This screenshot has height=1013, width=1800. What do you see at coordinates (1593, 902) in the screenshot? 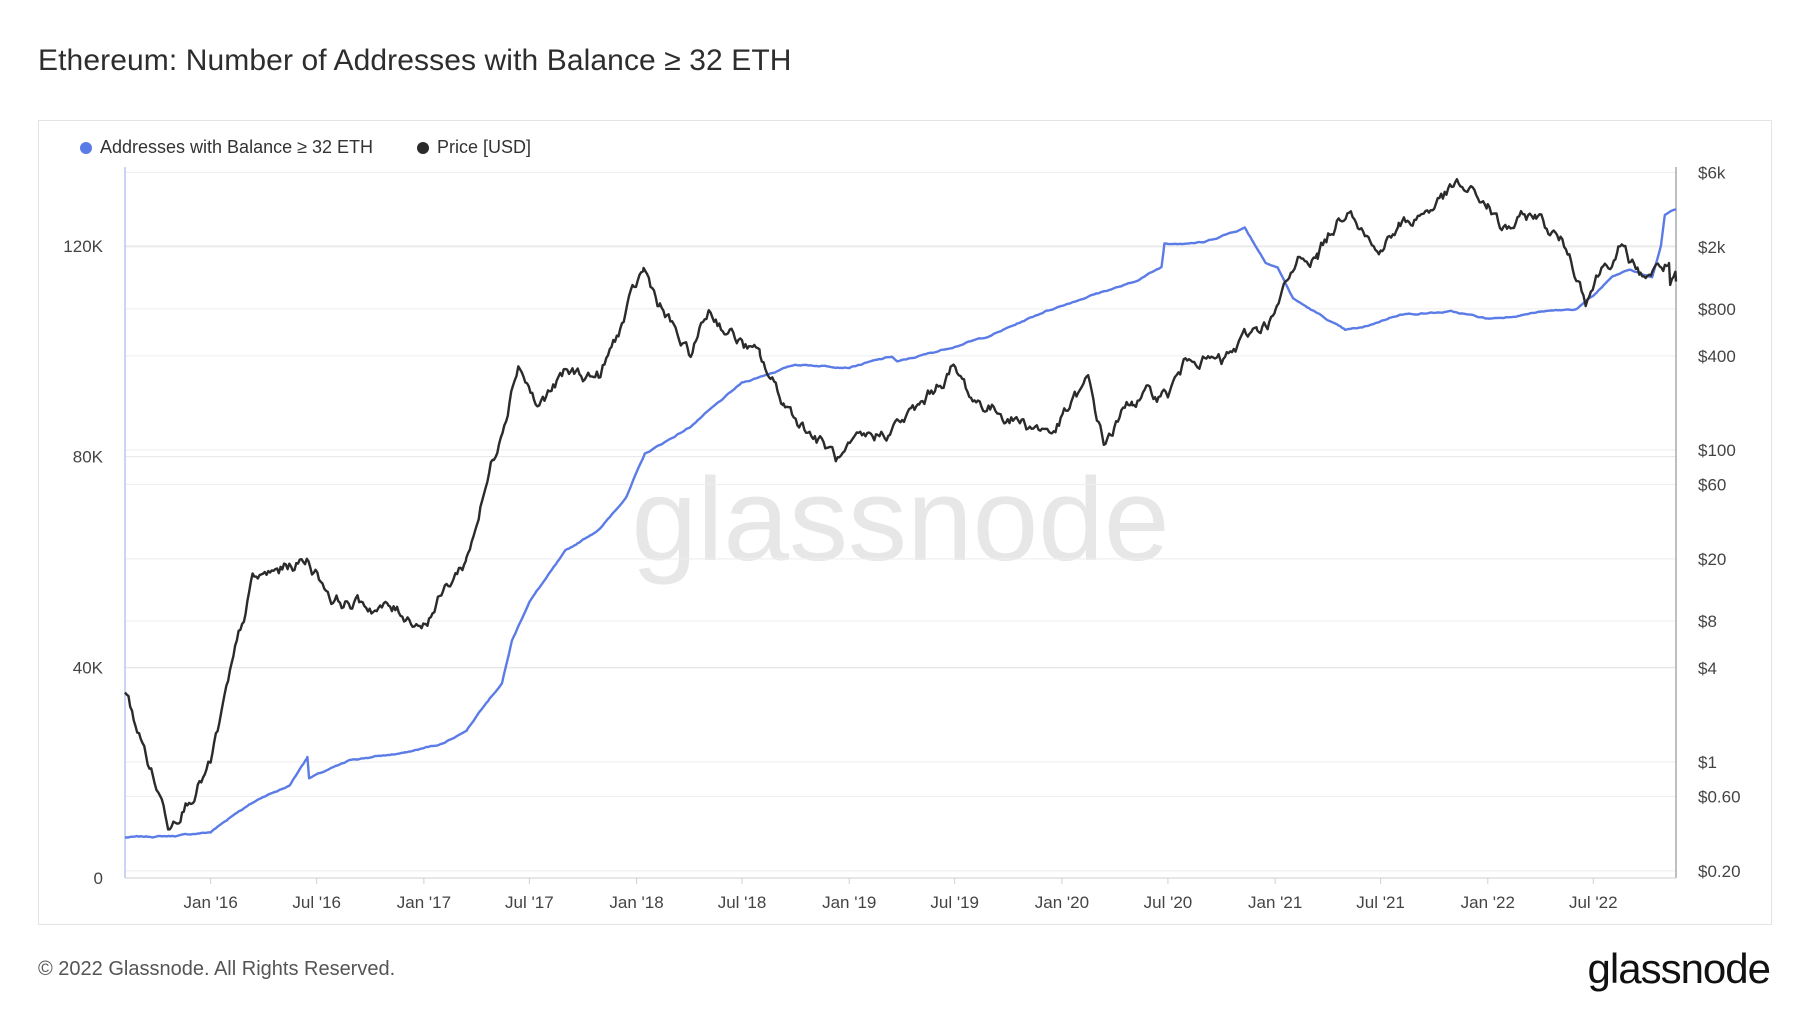
I see `x-tick-label: Jul '22` at bounding box center [1593, 902].